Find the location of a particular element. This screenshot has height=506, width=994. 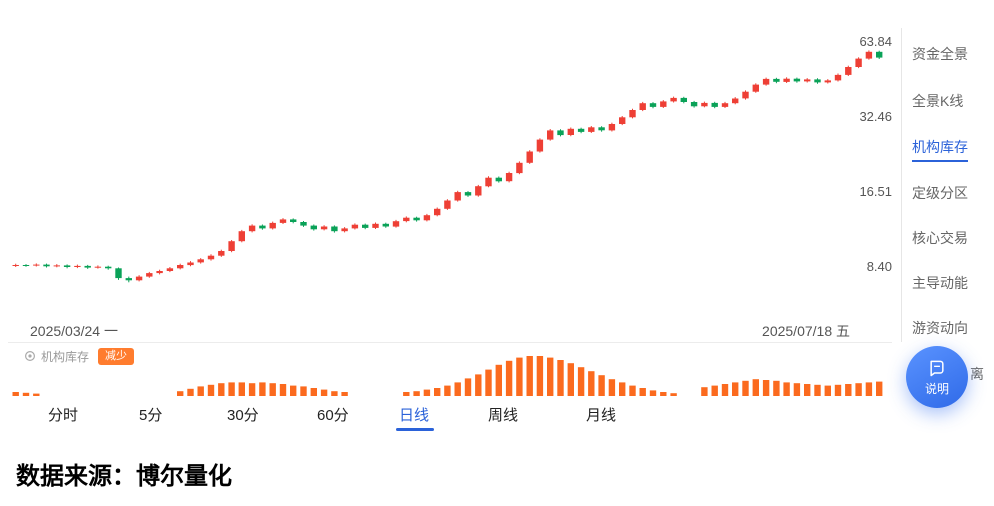

date-end-label: 2025/07/18 五 is located at coordinates (806, 331).